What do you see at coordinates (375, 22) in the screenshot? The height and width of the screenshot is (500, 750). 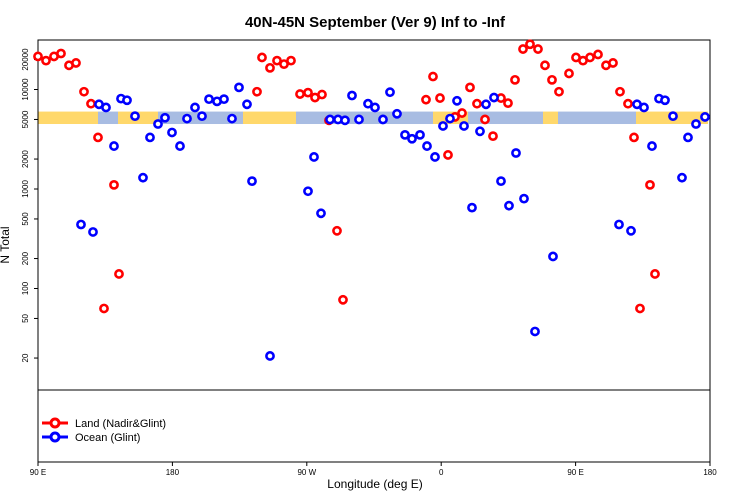 I see `chart-title: 40N-45N September (Ver 9) Inf to -Inf` at bounding box center [375, 22].